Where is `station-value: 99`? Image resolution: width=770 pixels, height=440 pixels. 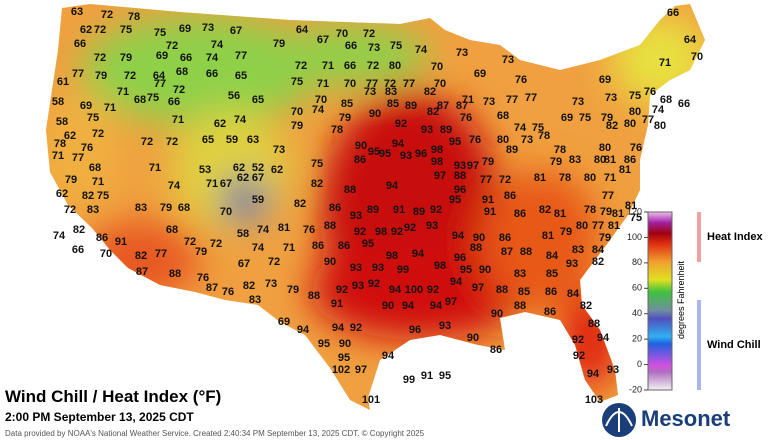
station-value: 99 is located at coordinates (409, 380).